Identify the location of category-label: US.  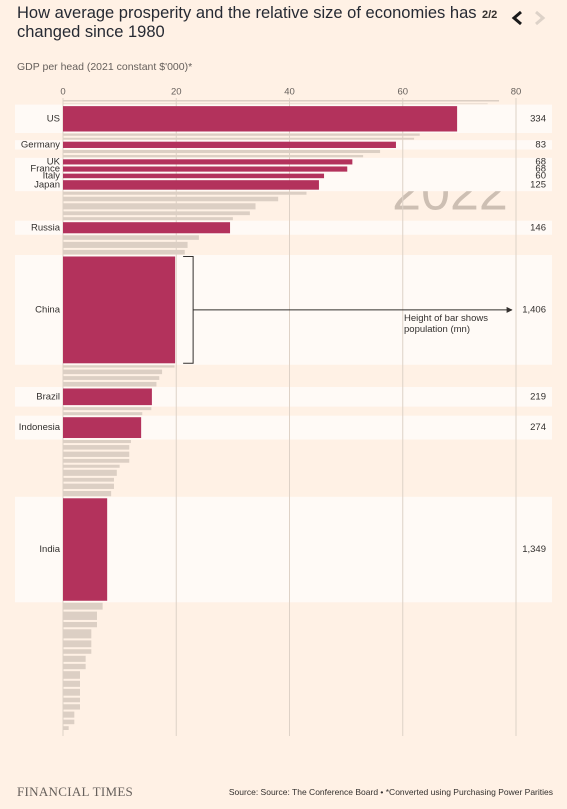
(53, 118).